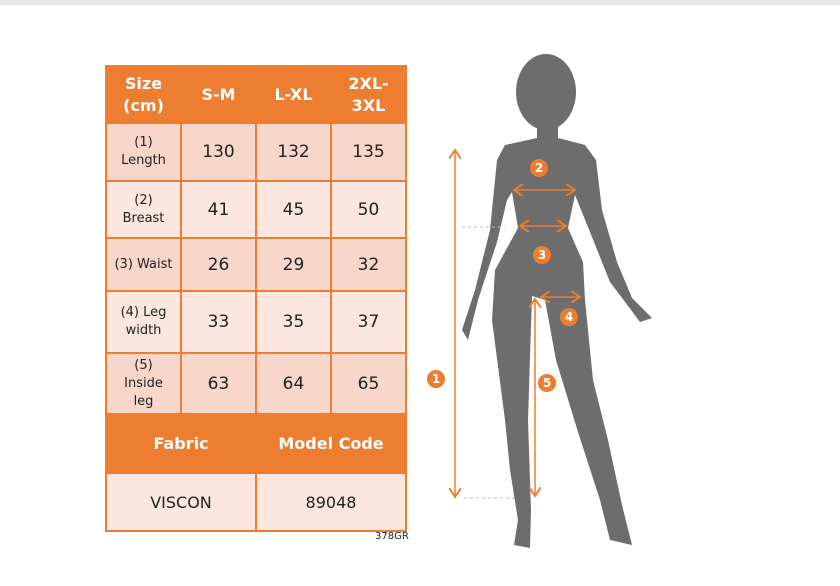 The image size is (840, 586). Describe the element at coordinates (218, 264) in the screenshot. I see `cell: 26` at that location.